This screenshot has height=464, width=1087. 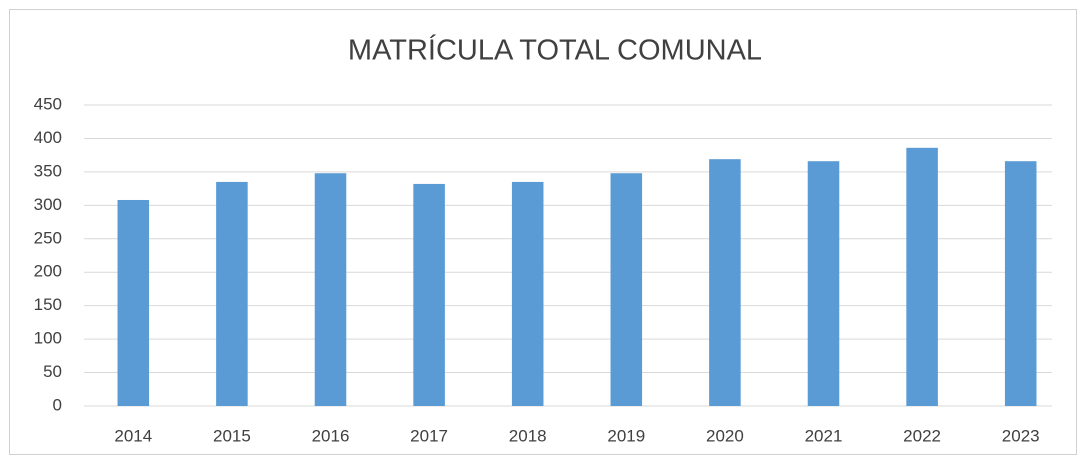 What do you see at coordinates (429, 435) in the screenshot?
I see `x-tick-label: 2017` at bounding box center [429, 435].